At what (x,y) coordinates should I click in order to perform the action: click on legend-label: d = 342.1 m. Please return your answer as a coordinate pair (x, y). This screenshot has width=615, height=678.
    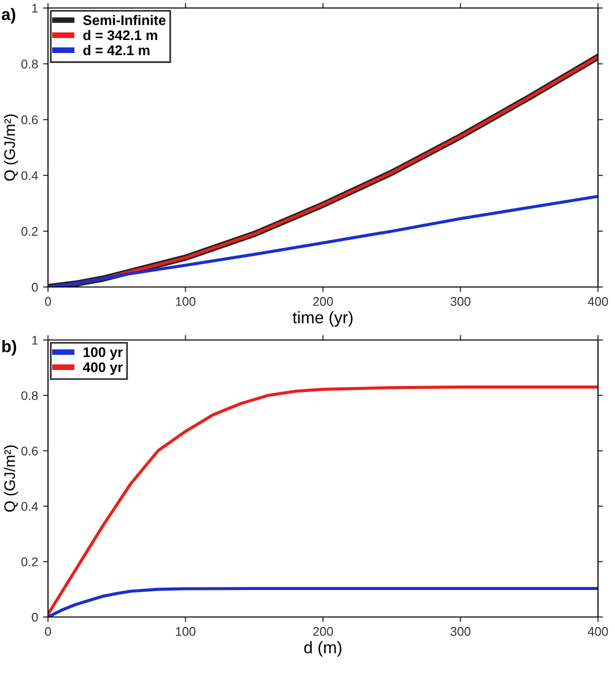
    Looking at the image, I should click on (120, 35).